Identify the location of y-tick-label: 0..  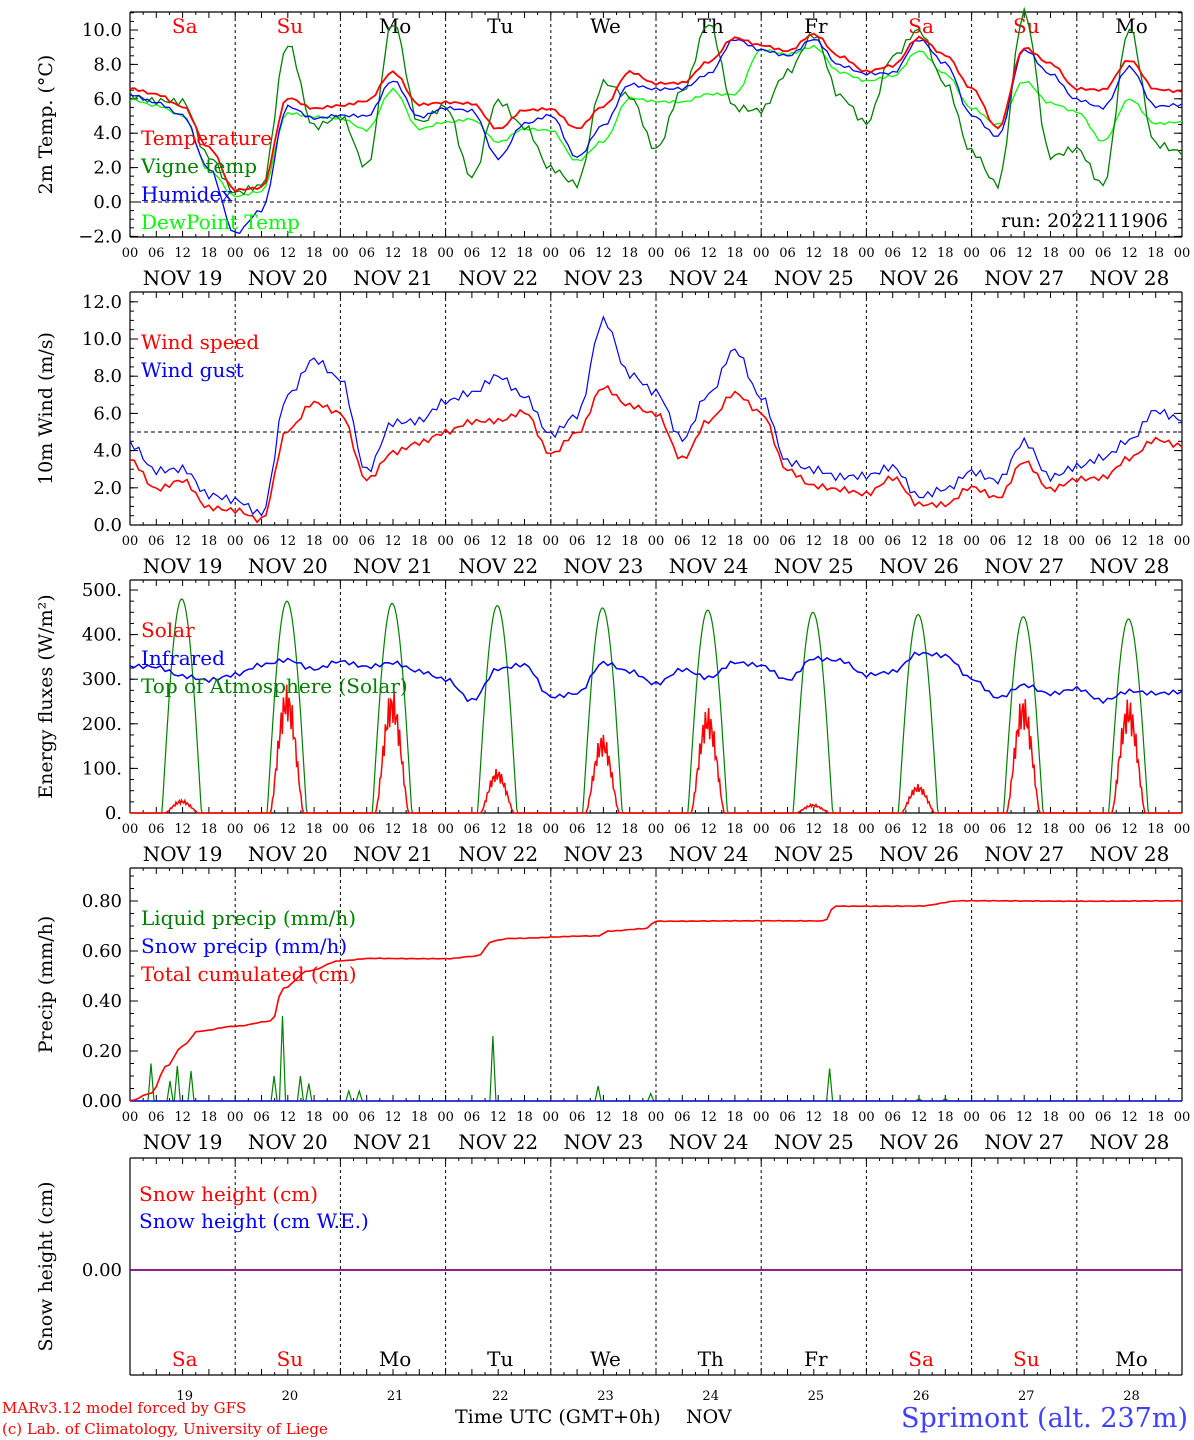
(113, 813).